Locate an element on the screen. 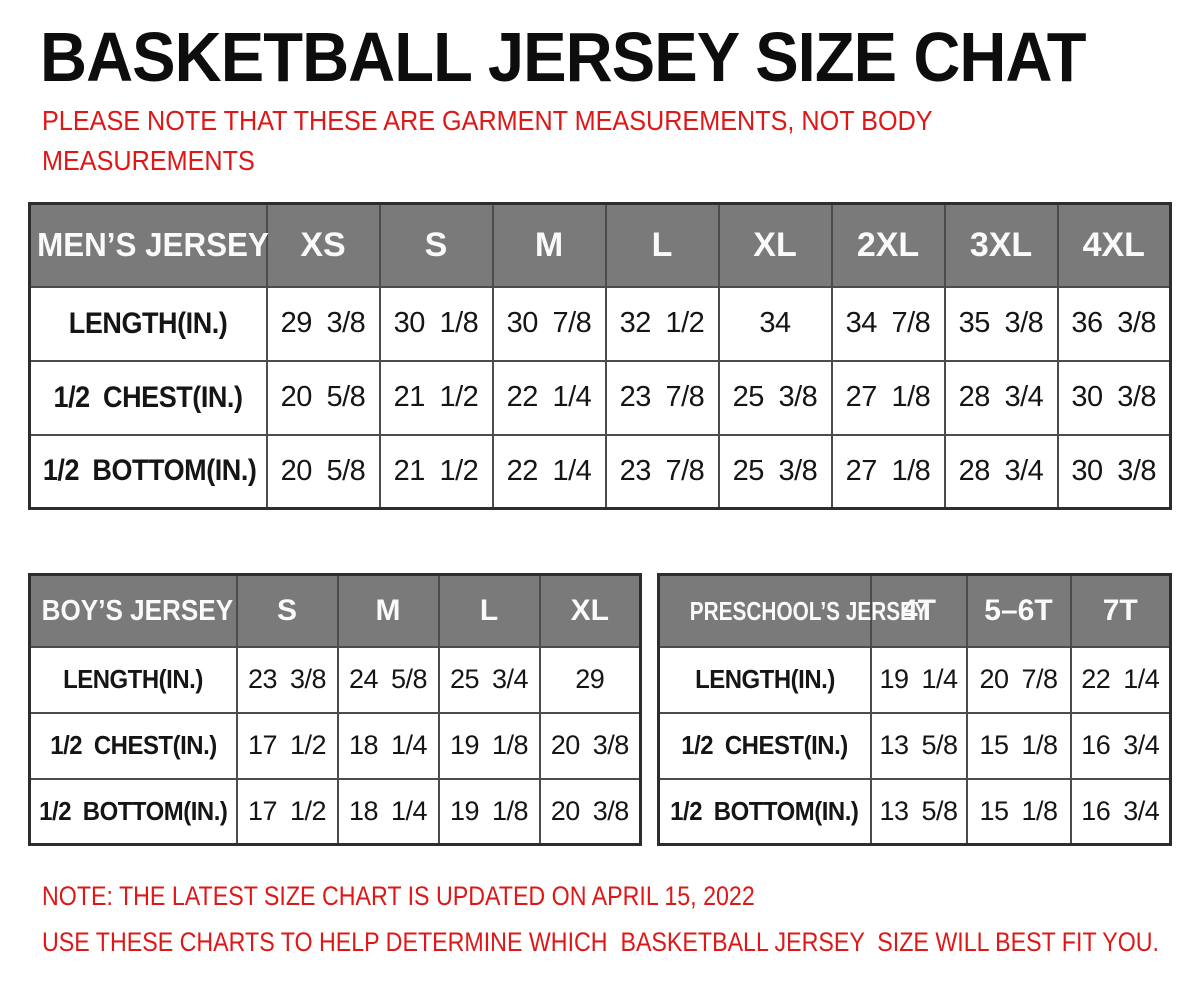 The width and height of the screenshot is (1200, 1007). measurement-cell: 29 is located at coordinates (590, 679).